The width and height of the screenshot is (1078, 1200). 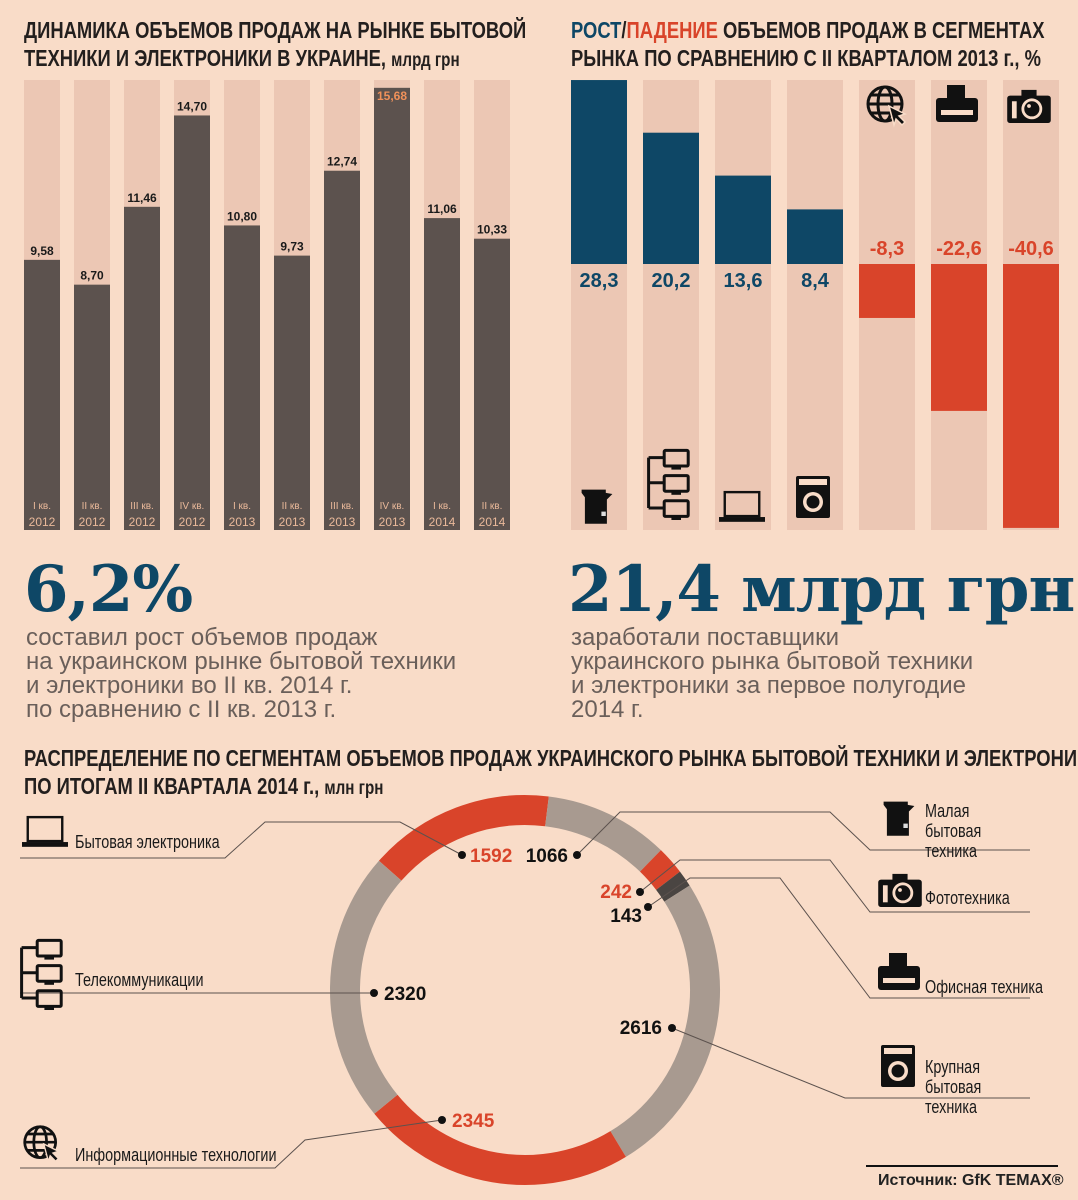 What do you see at coordinates (599, 281) in the screenshot?
I see `growth-value-label: 28,3` at bounding box center [599, 281].